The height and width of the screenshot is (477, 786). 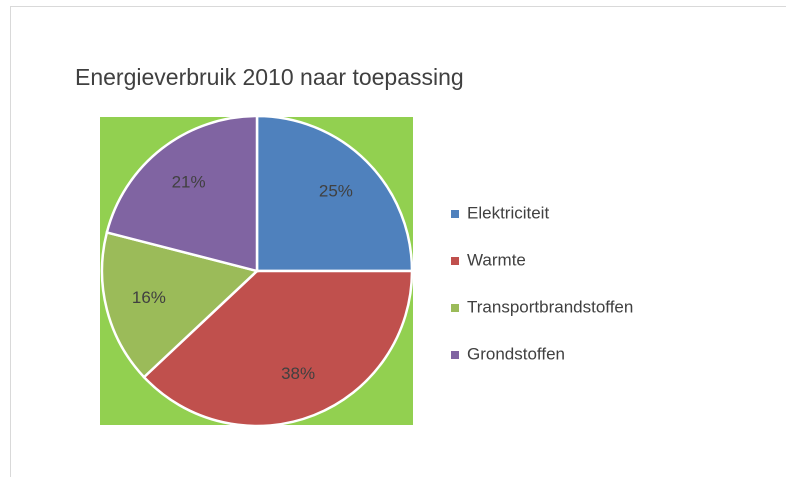 What do you see at coordinates (516, 353) in the screenshot?
I see `legend-label: Grondstoffen` at bounding box center [516, 353].